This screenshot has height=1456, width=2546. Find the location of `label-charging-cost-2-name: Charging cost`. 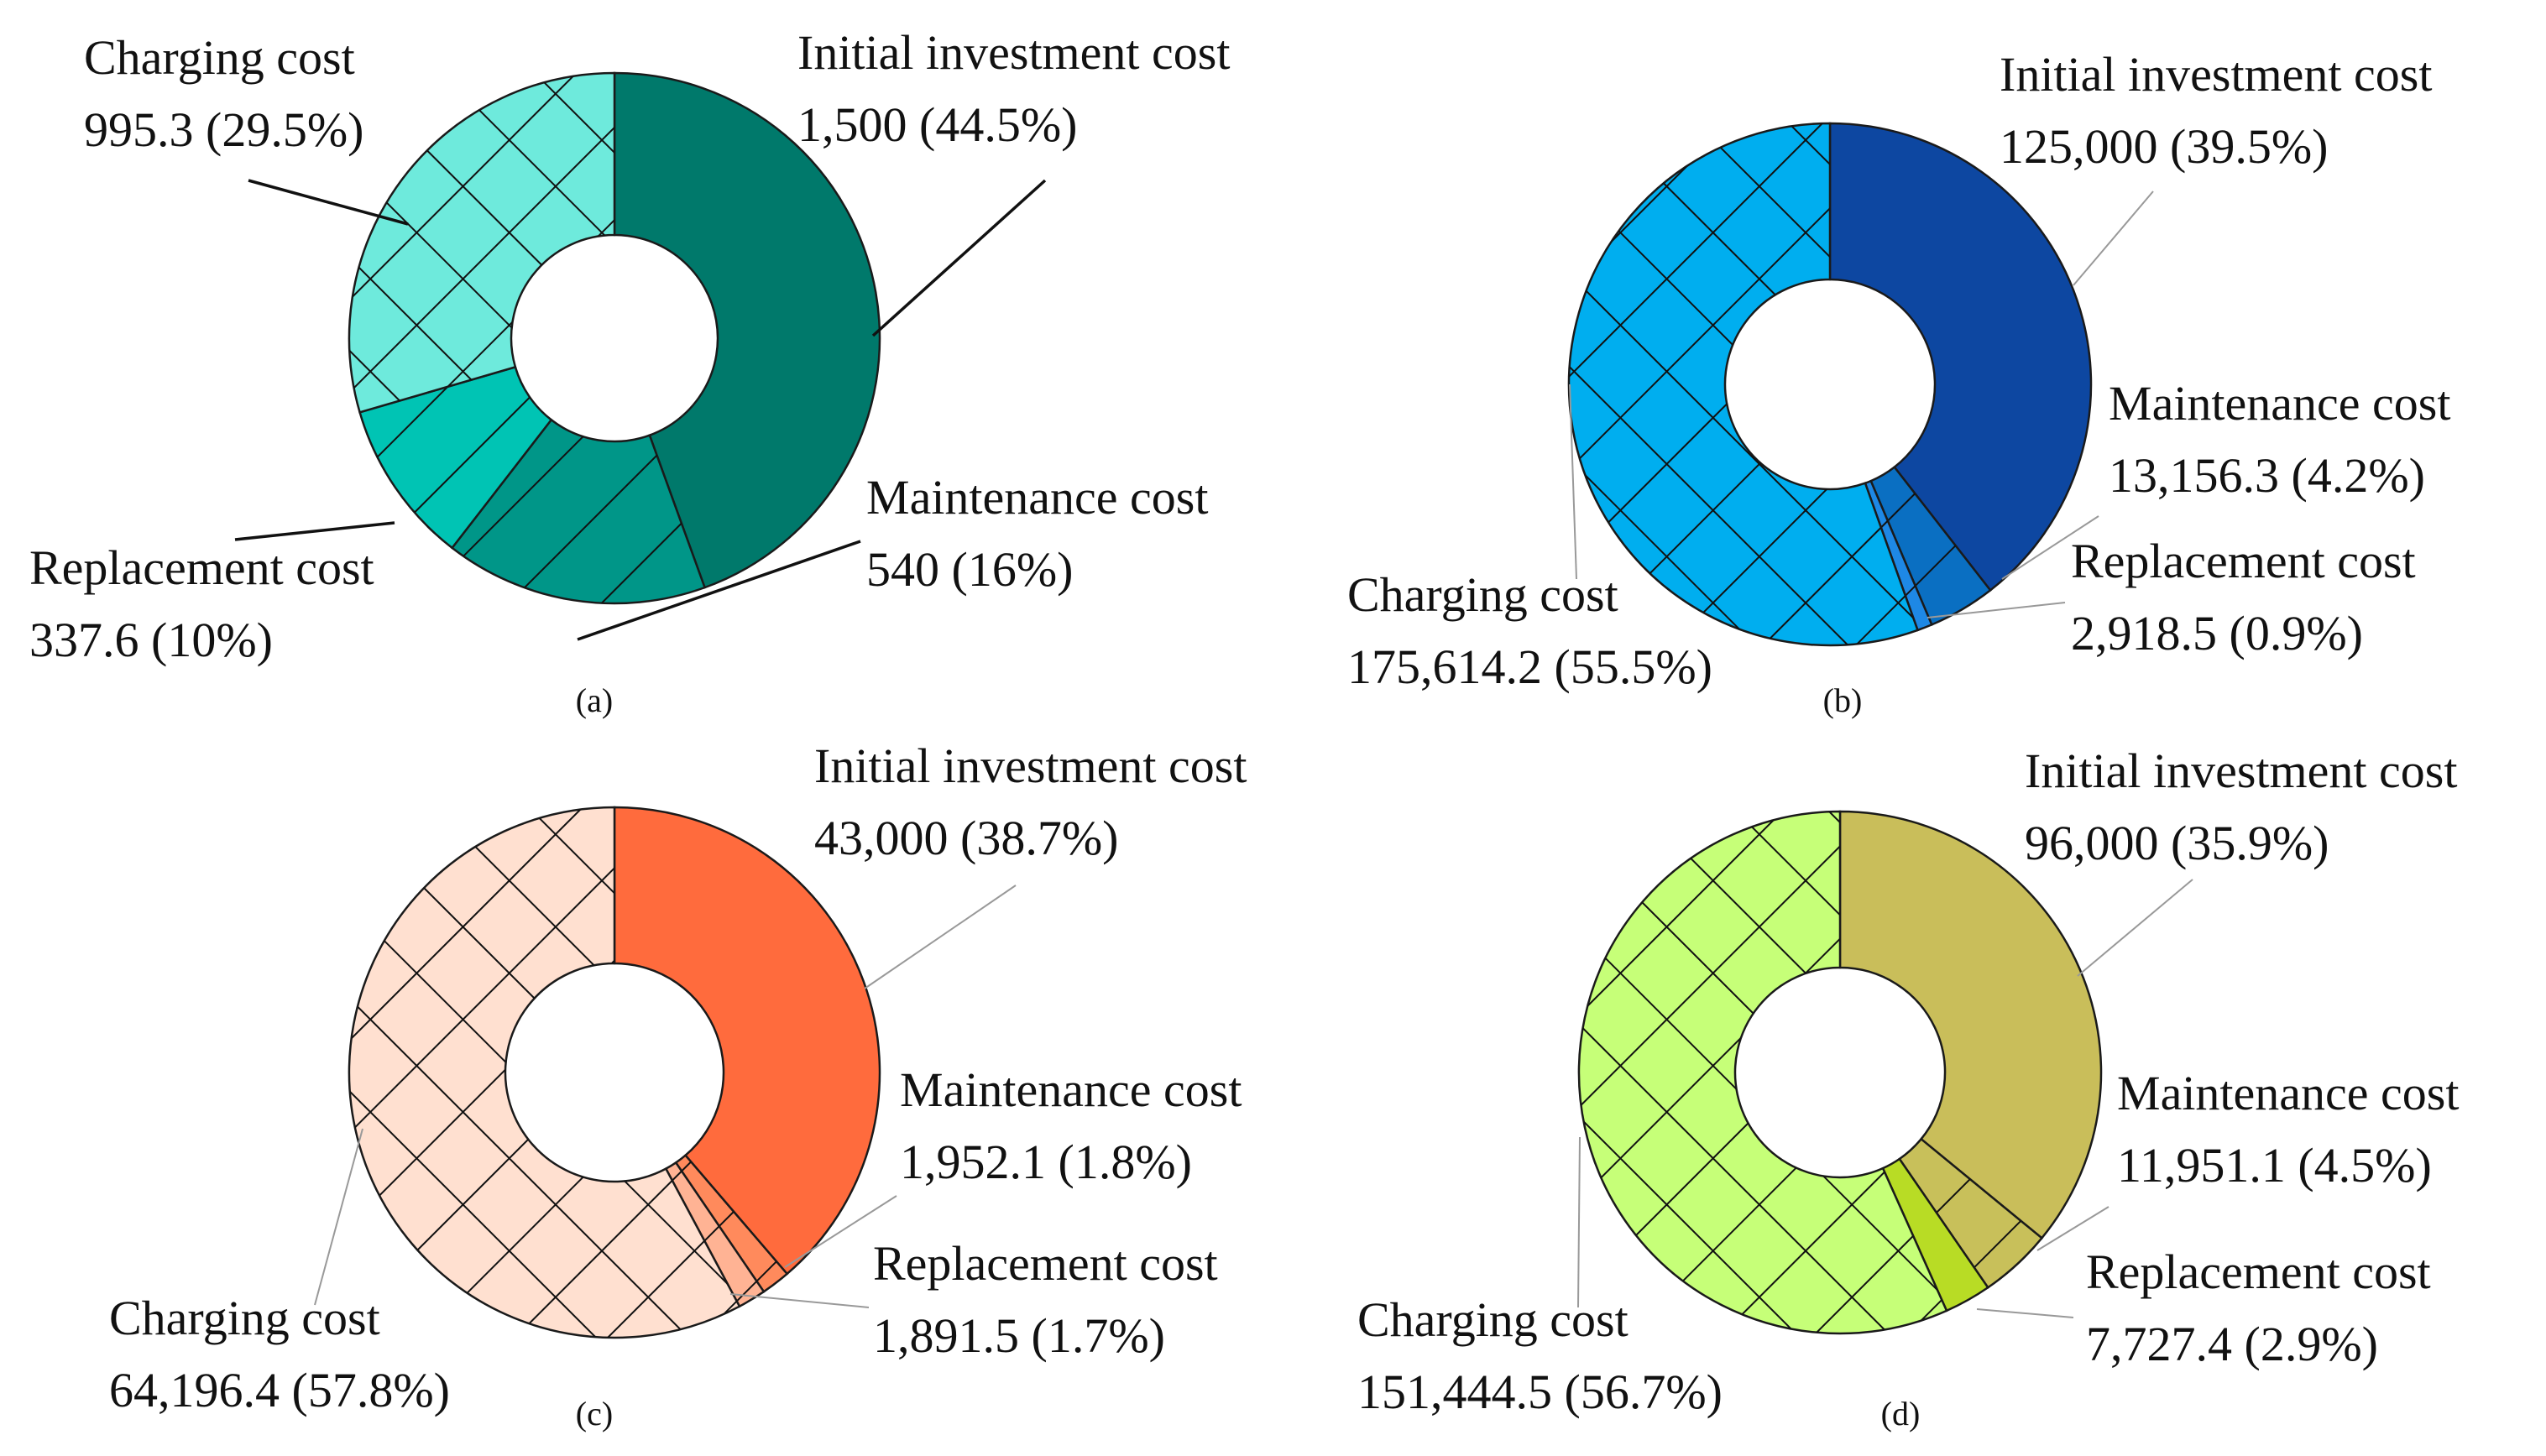

label-charging-cost-2-name: Charging cost is located at coordinates (1482, 594).